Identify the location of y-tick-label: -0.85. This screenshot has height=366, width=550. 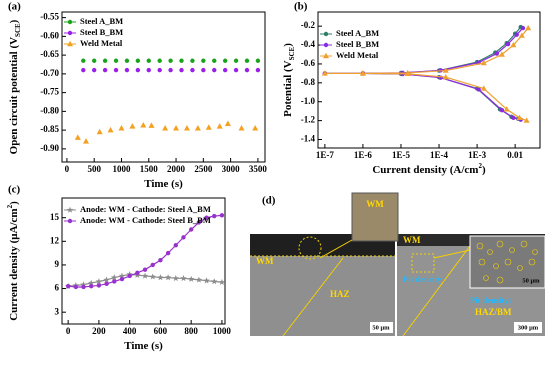
(49, 129).